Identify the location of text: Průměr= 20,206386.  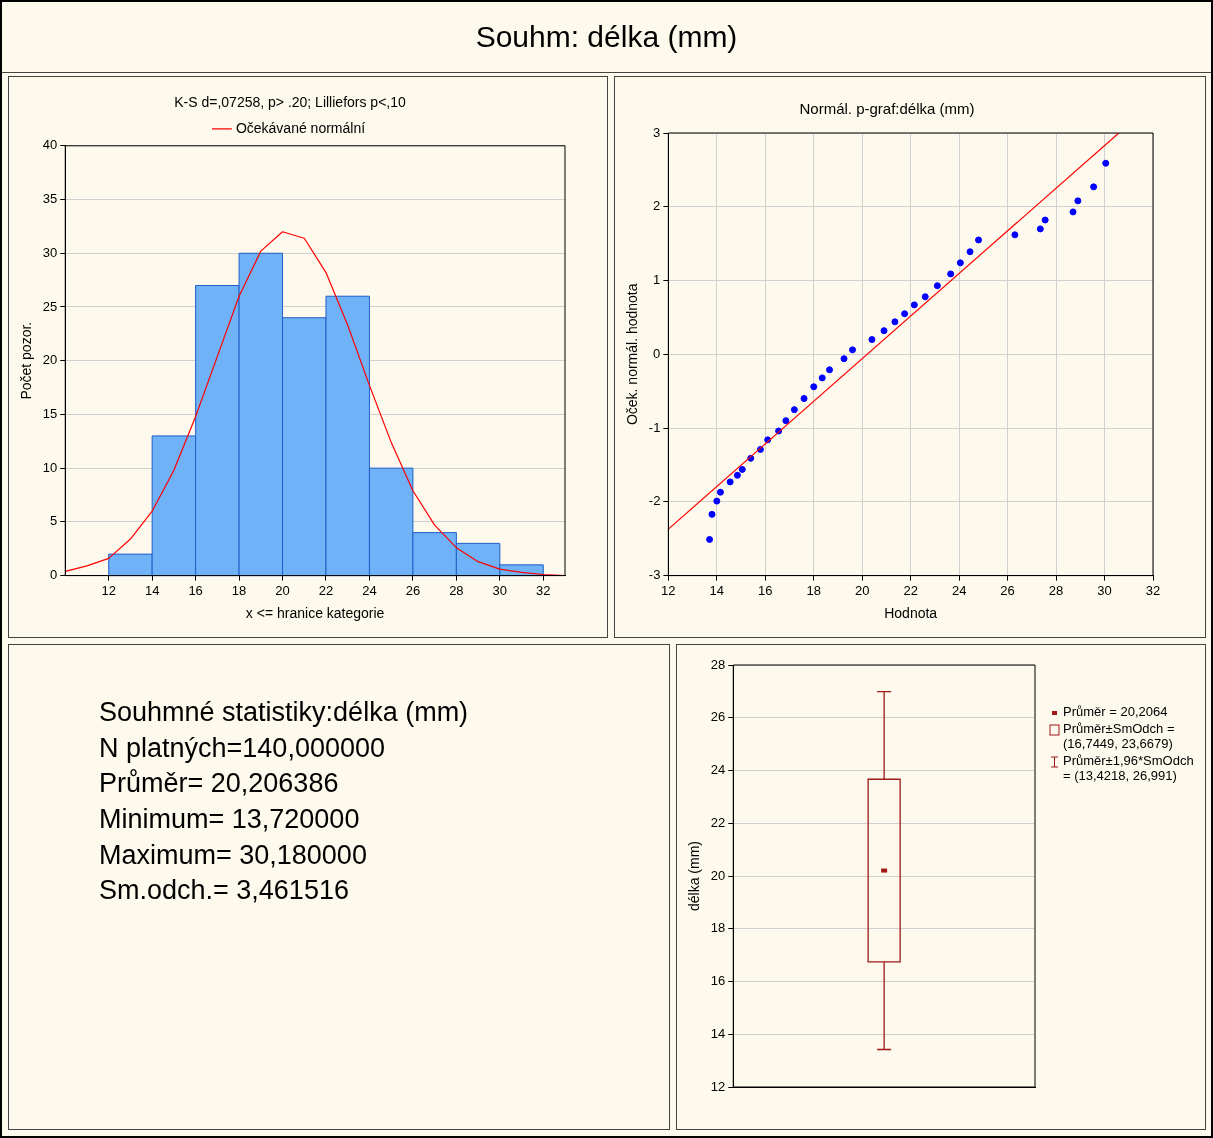
(219, 784).